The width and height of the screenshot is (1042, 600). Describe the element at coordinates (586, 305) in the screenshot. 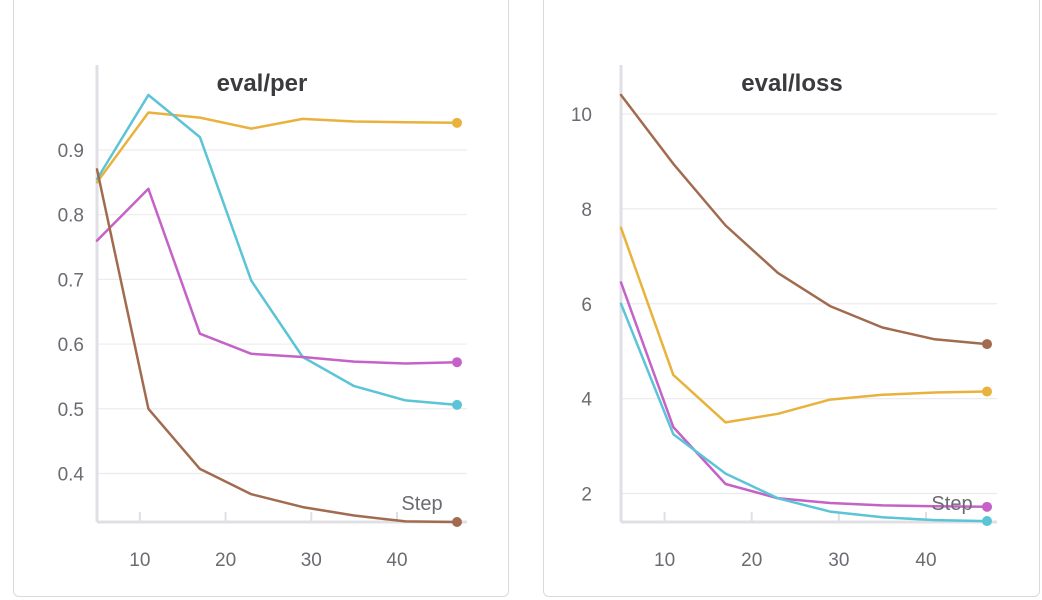

I see `y-tick-label: 6` at that location.